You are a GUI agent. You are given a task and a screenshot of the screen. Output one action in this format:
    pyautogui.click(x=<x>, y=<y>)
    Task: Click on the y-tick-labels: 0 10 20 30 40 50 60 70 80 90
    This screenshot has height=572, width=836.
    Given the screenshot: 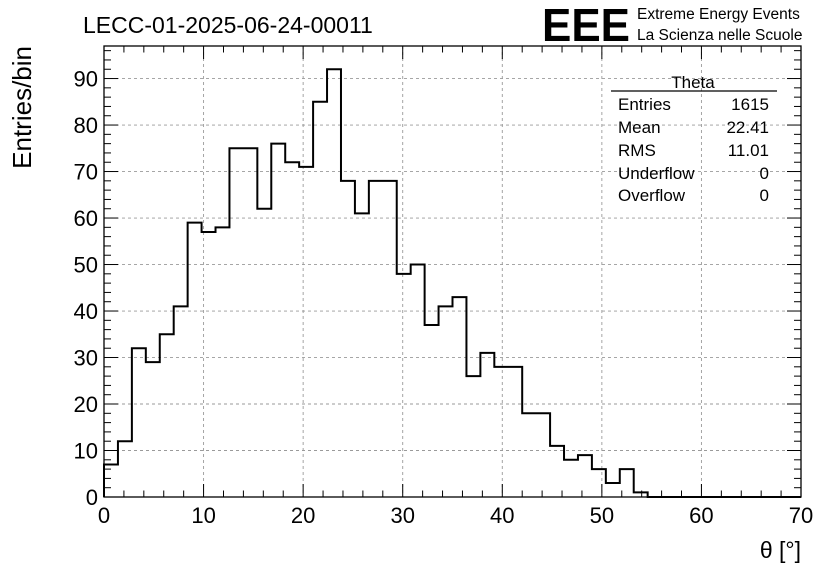 What is the action you would take?
    pyautogui.click(x=86, y=288)
    